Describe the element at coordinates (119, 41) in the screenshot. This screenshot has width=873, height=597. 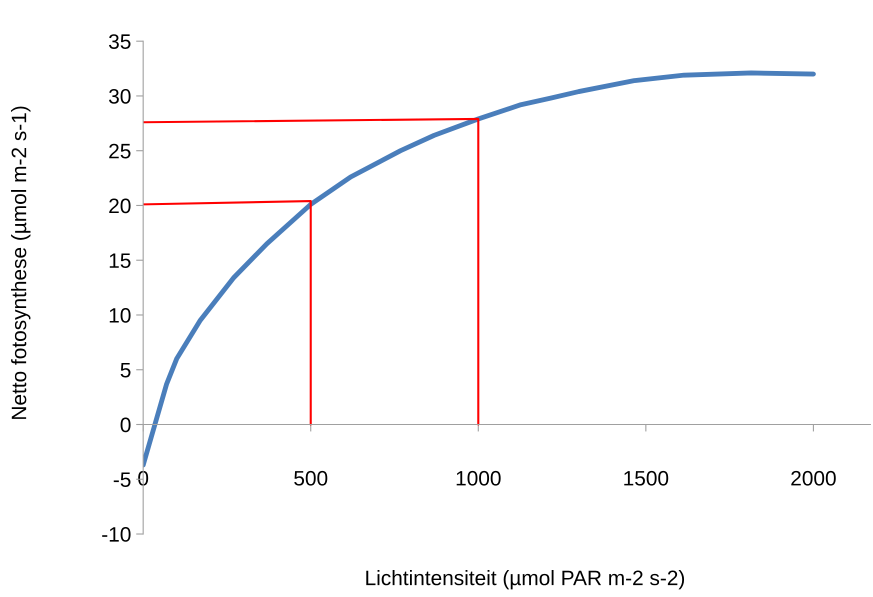
I see `y-tick-label: 35` at that location.